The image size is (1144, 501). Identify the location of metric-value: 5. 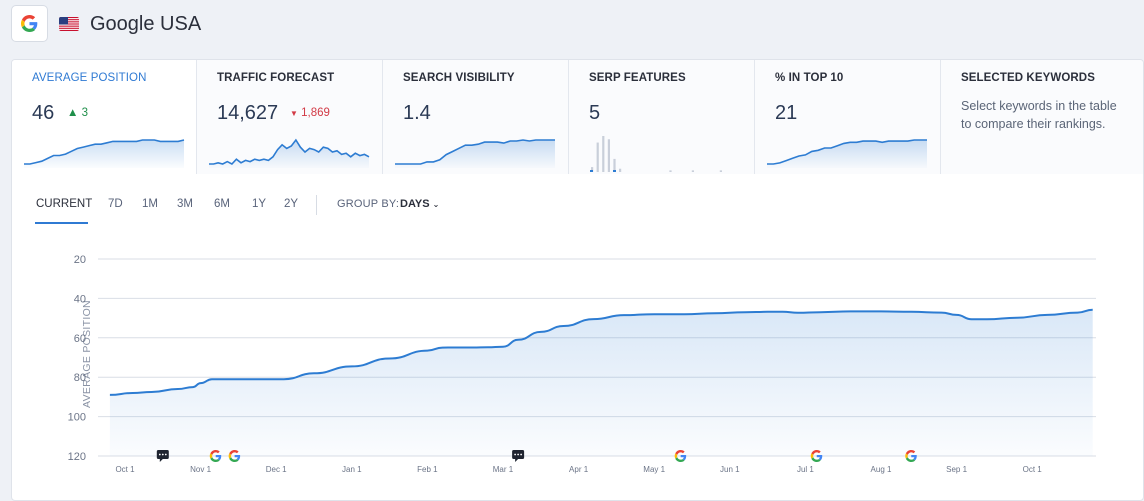
(595, 113).